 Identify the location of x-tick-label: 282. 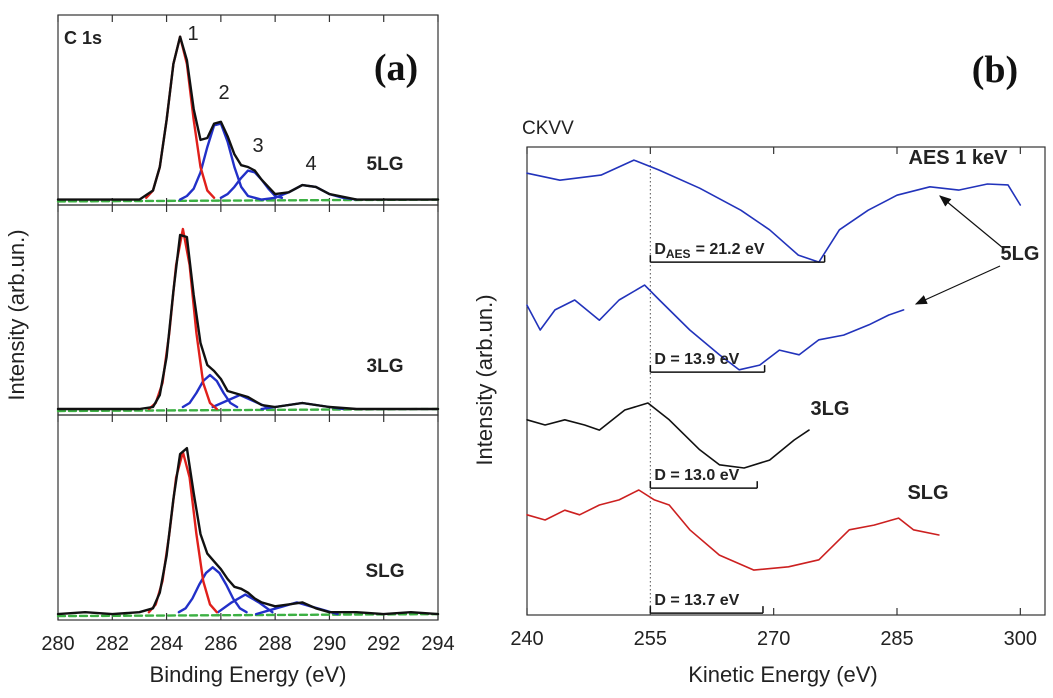
(112, 644).